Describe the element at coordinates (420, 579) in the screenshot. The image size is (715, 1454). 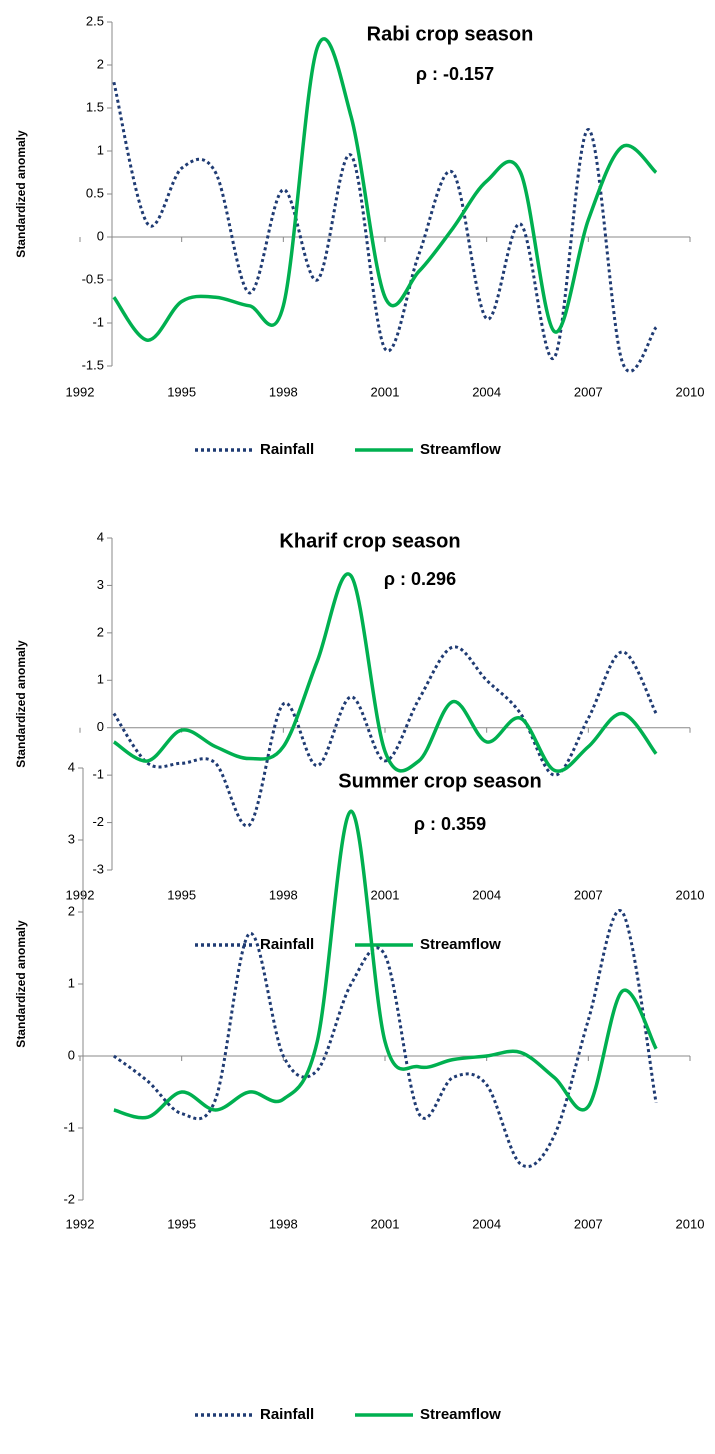
I see `annotation: ρ : 0.296` at that location.